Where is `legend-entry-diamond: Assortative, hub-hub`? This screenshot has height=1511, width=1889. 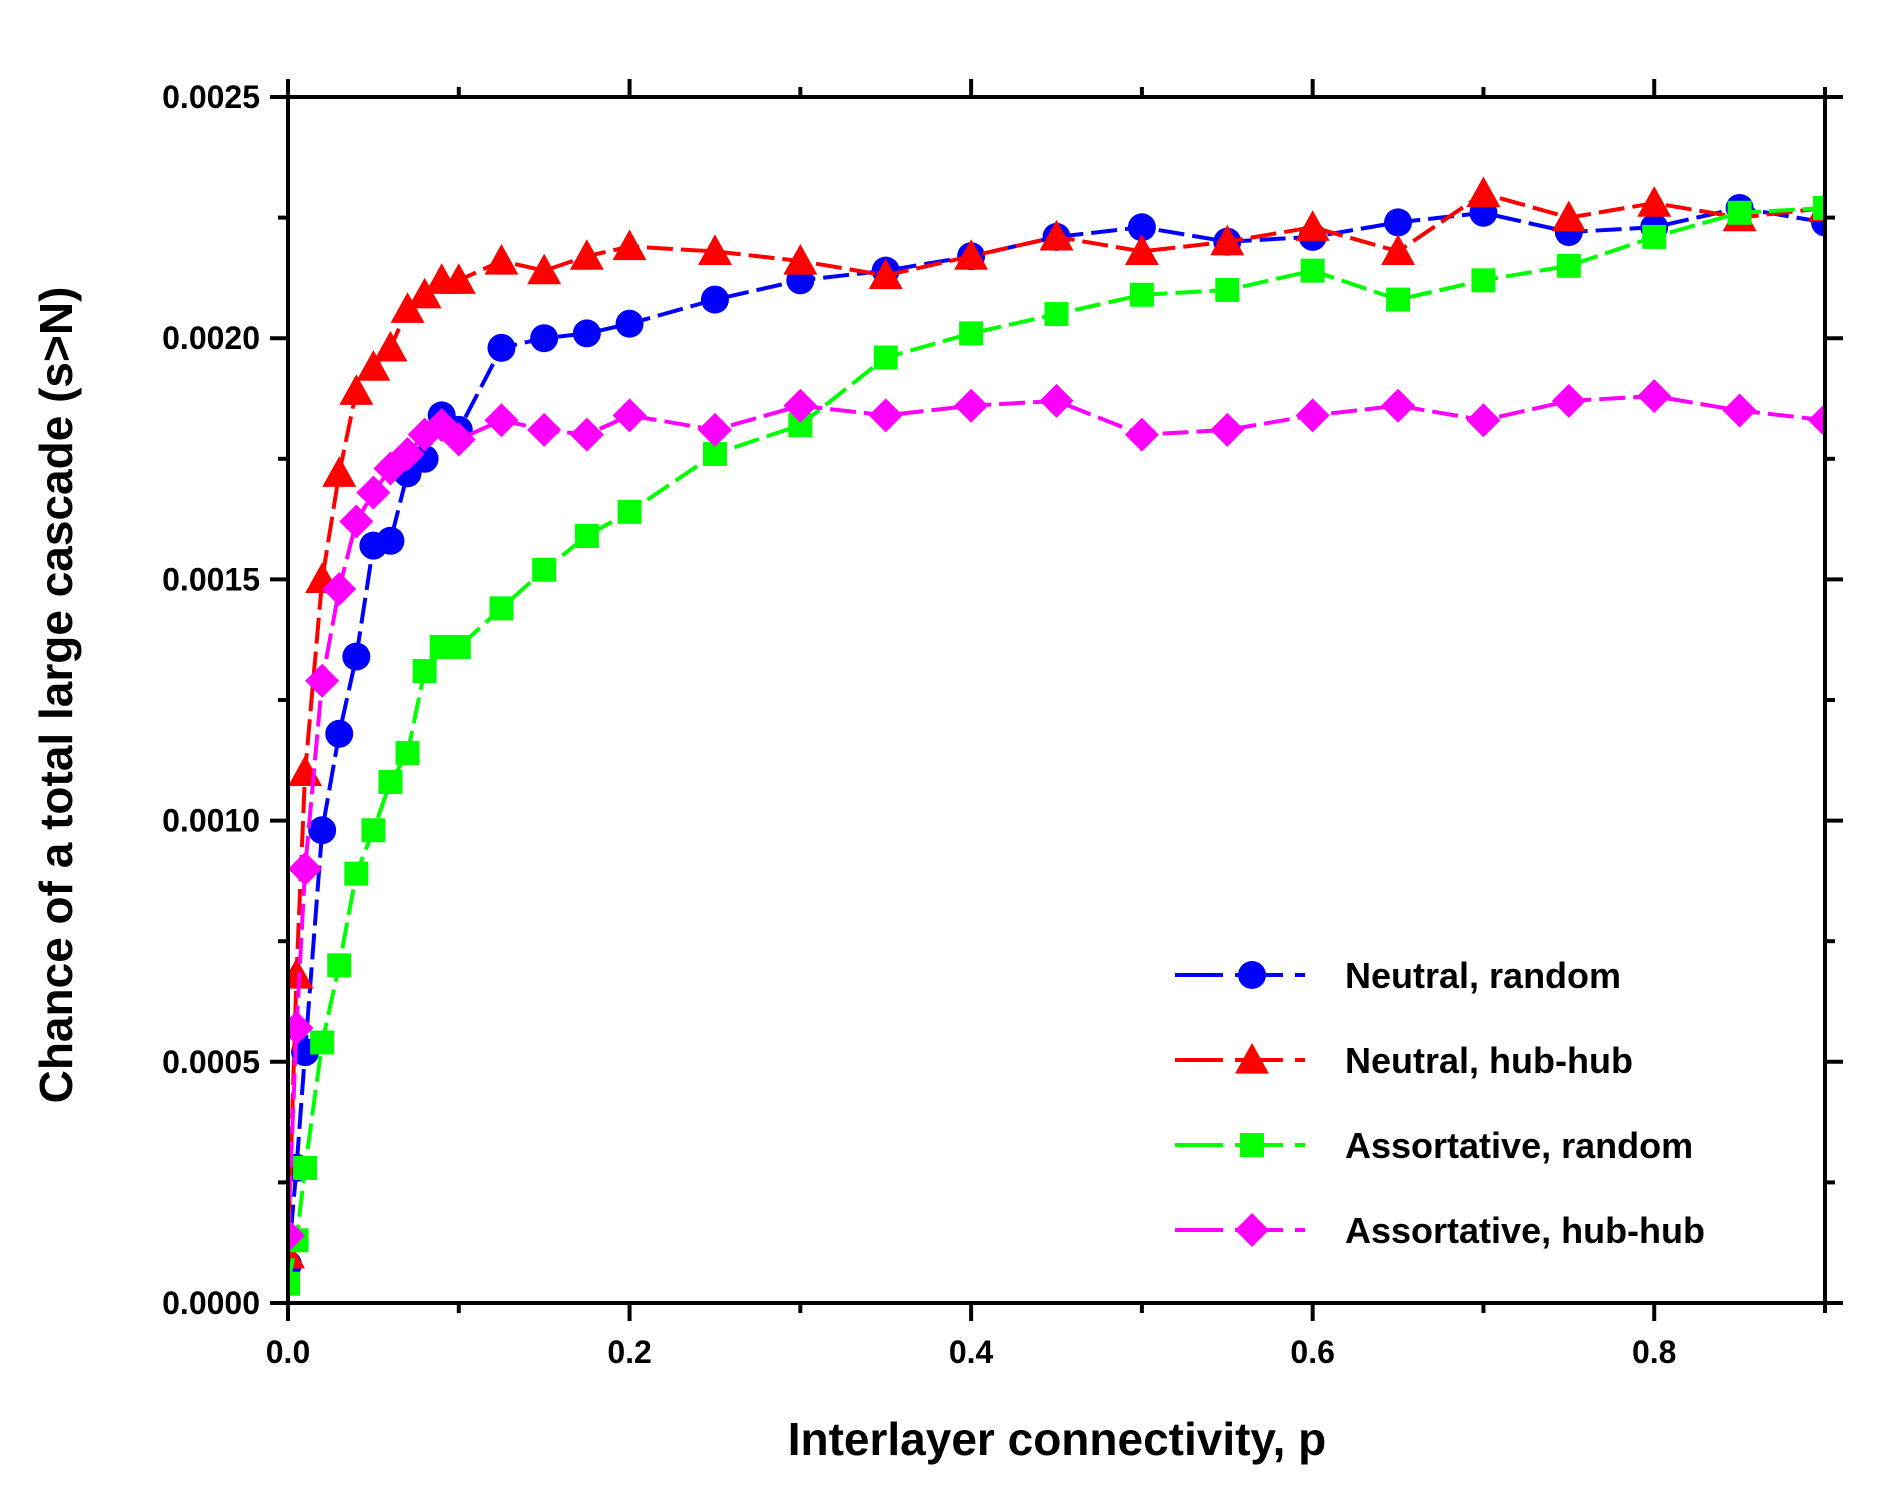 legend-entry-diamond: Assortative, hub-hub is located at coordinates (1440, 1230).